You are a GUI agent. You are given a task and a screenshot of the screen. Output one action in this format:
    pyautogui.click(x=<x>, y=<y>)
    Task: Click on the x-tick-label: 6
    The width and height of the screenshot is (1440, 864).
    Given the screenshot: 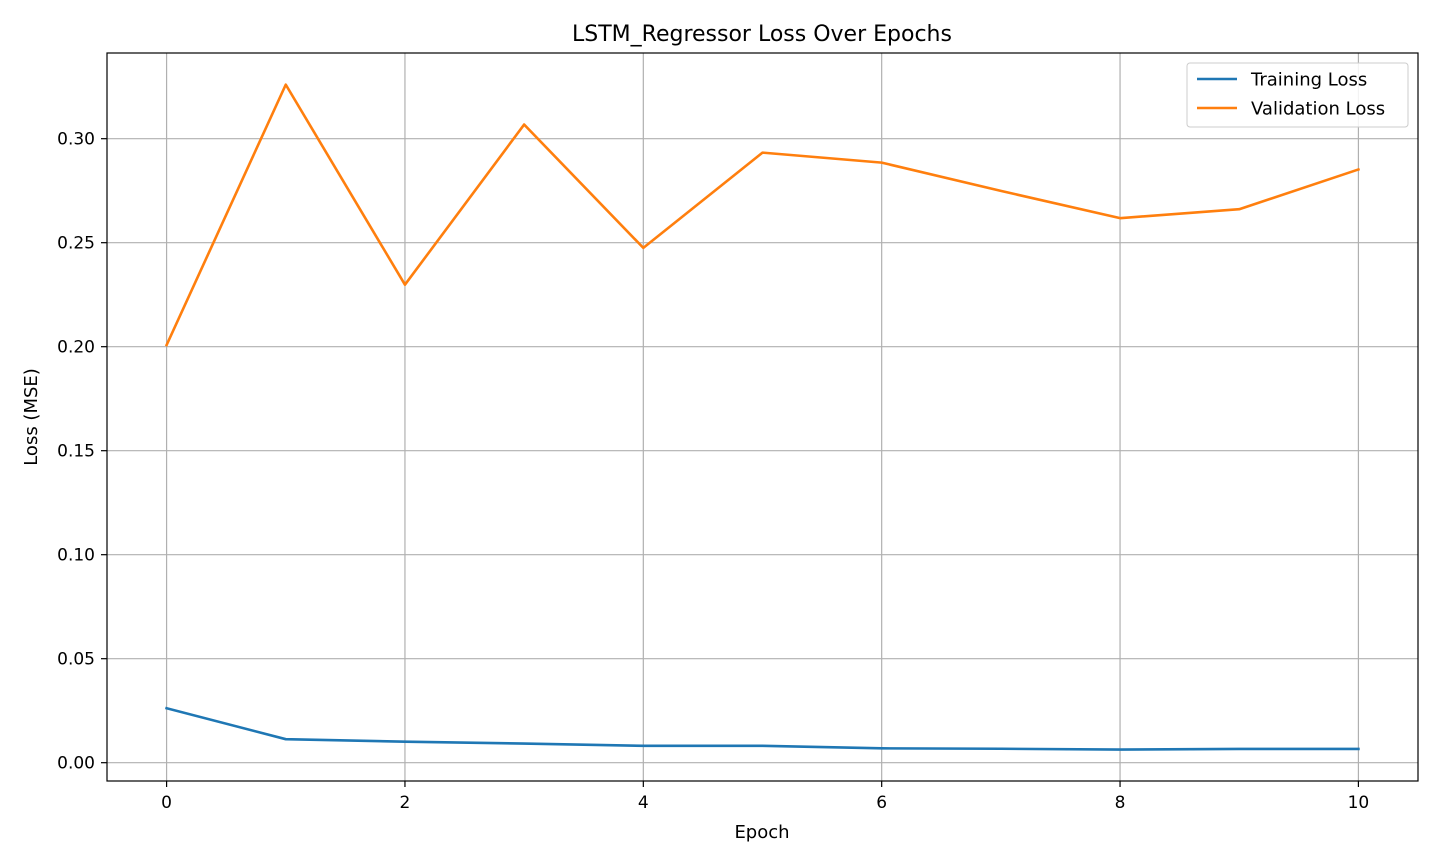 What is the action you would take?
    pyautogui.click(x=881, y=803)
    